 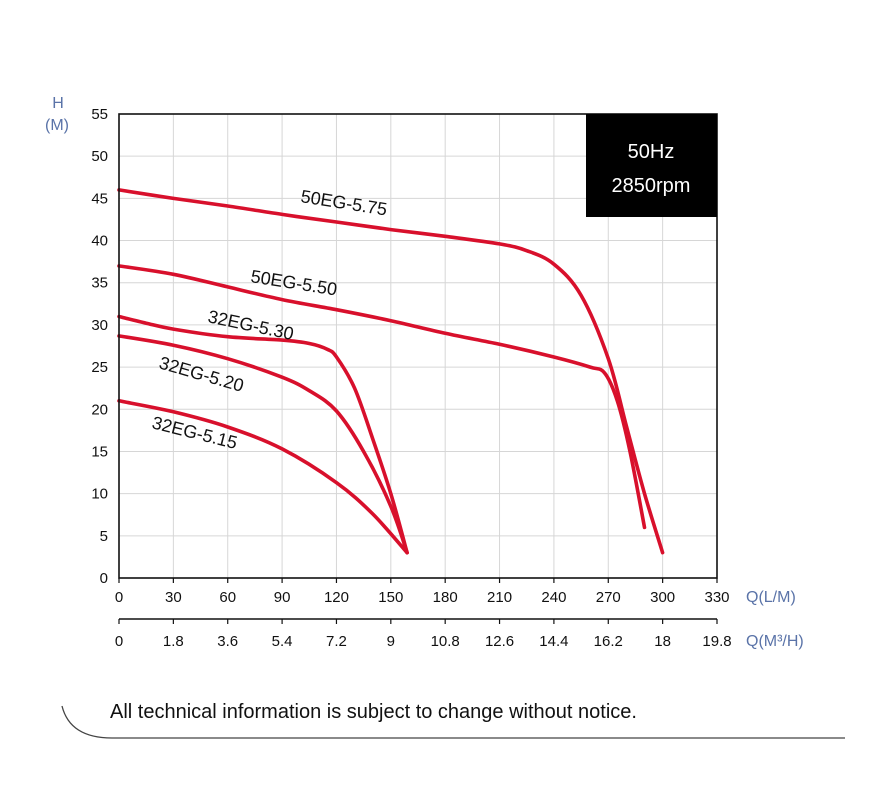 I want to click on y-tick-label: 25, so click(x=99, y=367).